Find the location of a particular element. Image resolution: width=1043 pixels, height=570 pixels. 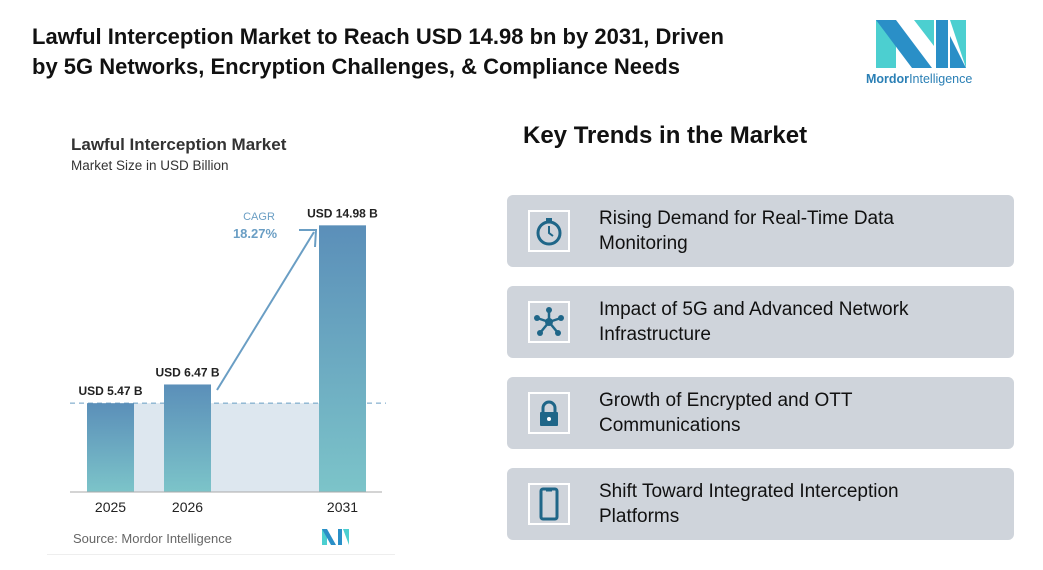

trend-text: Infrastructure is located at coordinates (655, 334).